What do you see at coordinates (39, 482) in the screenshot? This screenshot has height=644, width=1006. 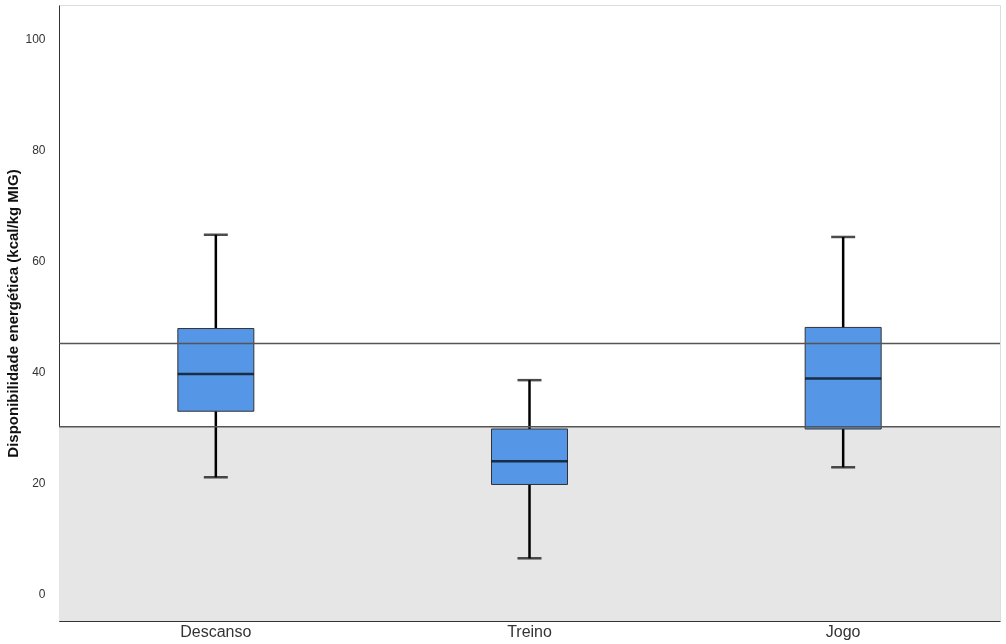 I see `y-tick-label: 20` at bounding box center [39, 482].